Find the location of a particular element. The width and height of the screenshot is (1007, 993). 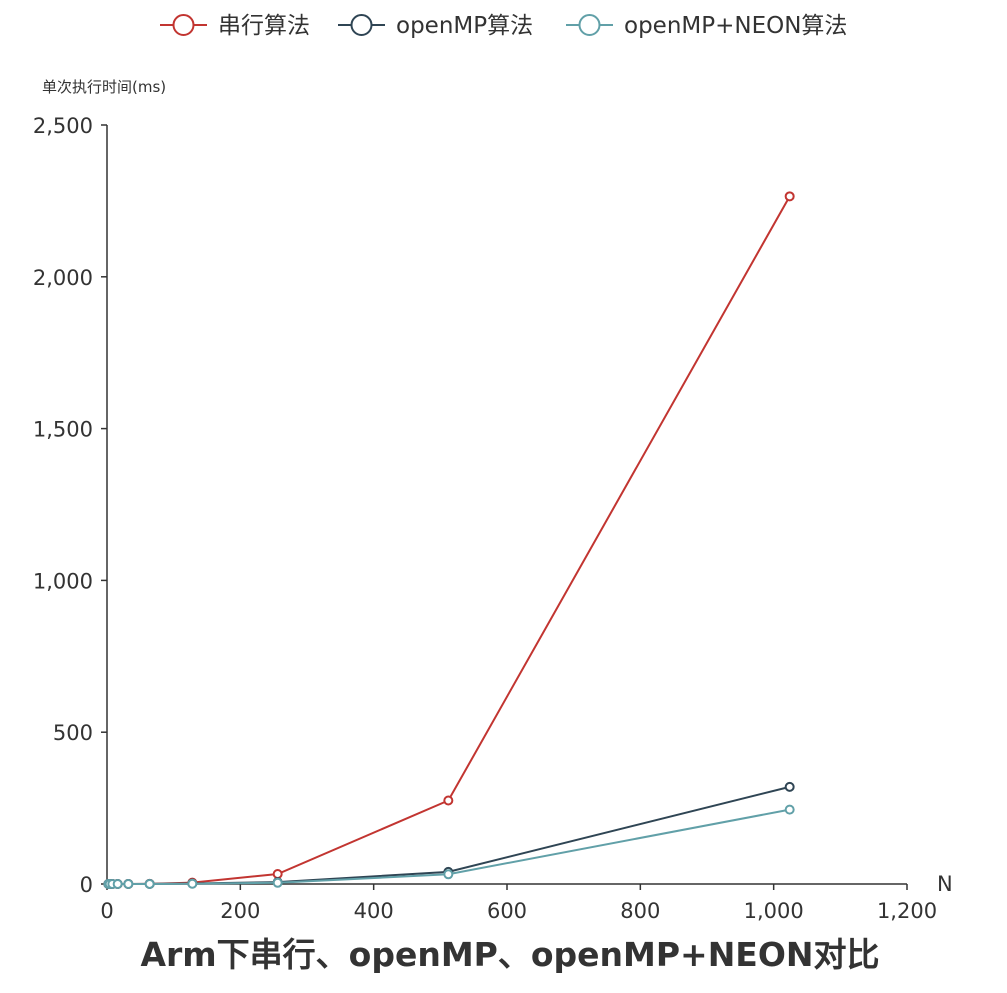

y-axis-label: 单次执行时间(ms) is located at coordinates (104, 87).